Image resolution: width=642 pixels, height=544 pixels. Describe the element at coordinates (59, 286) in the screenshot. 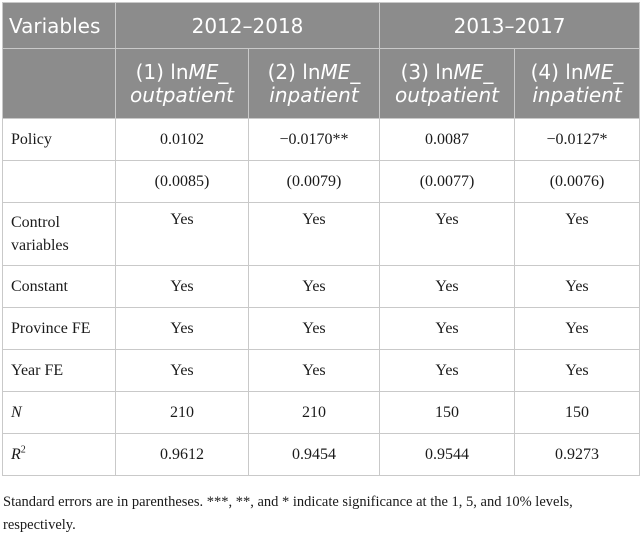

I see `row-label: Constant` at that location.